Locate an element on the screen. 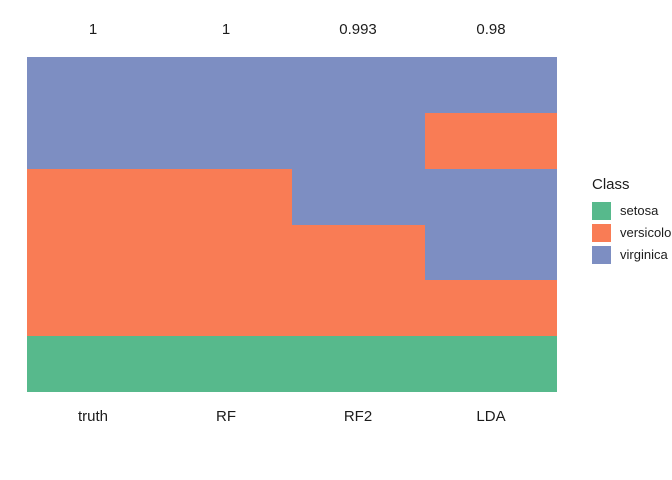 This screenshot has height=480, width=672. legend-item-setosa: setosa is located at coordinates (632, 211).